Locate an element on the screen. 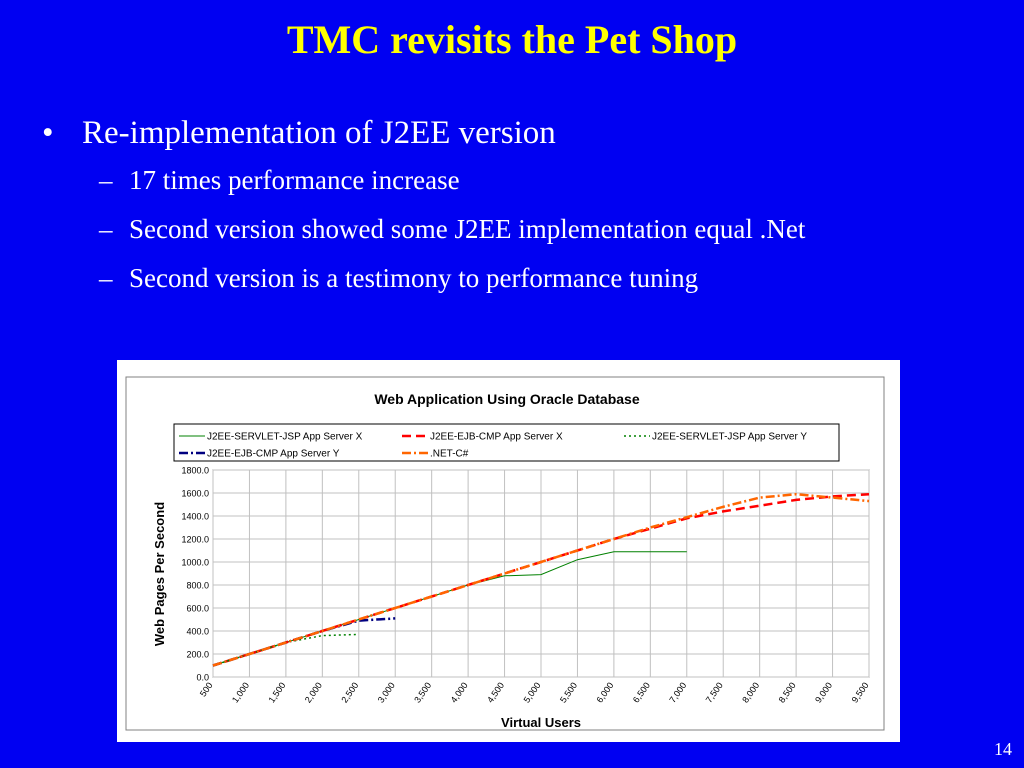 The image size is (1024, 768). sub-bullet-item: – 17 times performance increase is located at coordinates (522, 180).